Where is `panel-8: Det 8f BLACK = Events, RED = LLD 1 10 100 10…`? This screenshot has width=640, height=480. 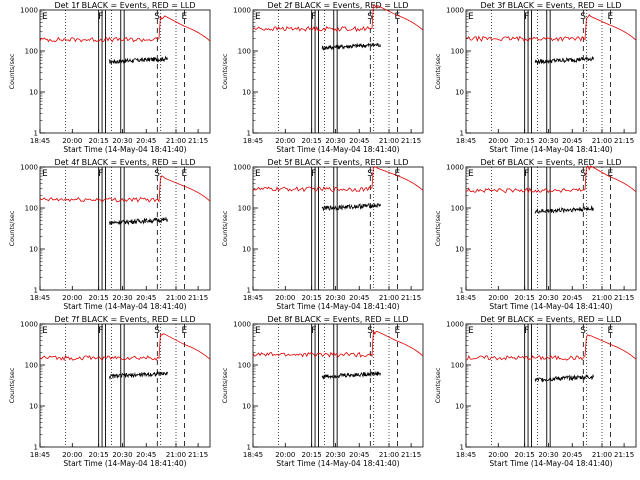 panel-8: Det 8f BLACK = Events, RED = LLD 1 10 100 10… is located at coordinates (322, 391).